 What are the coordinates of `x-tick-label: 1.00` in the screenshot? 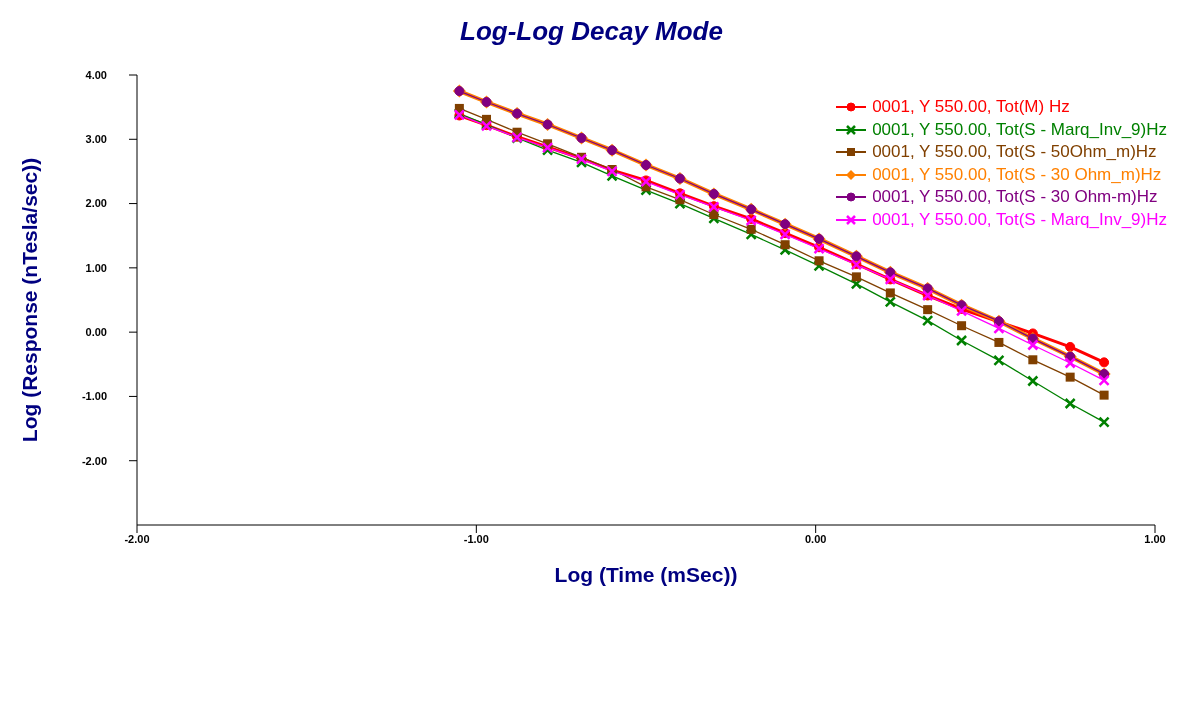 It's located at (1155, 538).